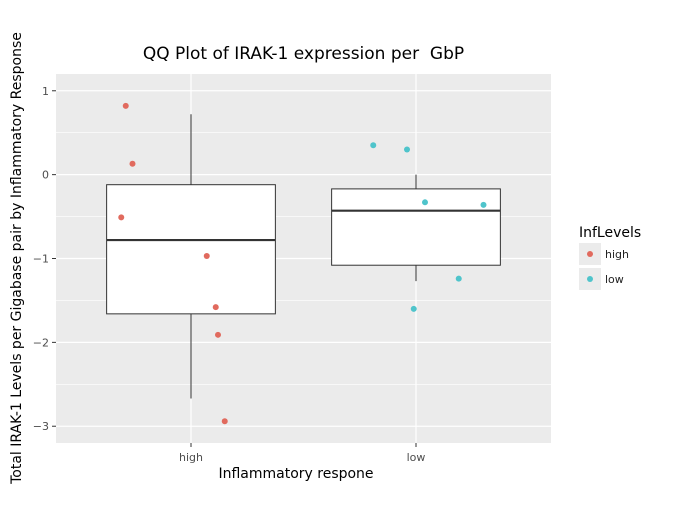 The height and width of the screenshot is (514, 673). I want to click on y-tick-label: 0, so click(45, 175).